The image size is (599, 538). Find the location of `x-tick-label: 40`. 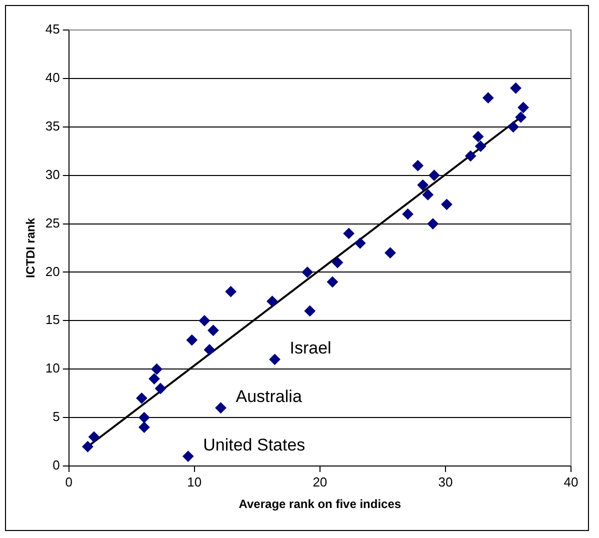

x-tick-label: 40 is located at coordinates (571, 482).